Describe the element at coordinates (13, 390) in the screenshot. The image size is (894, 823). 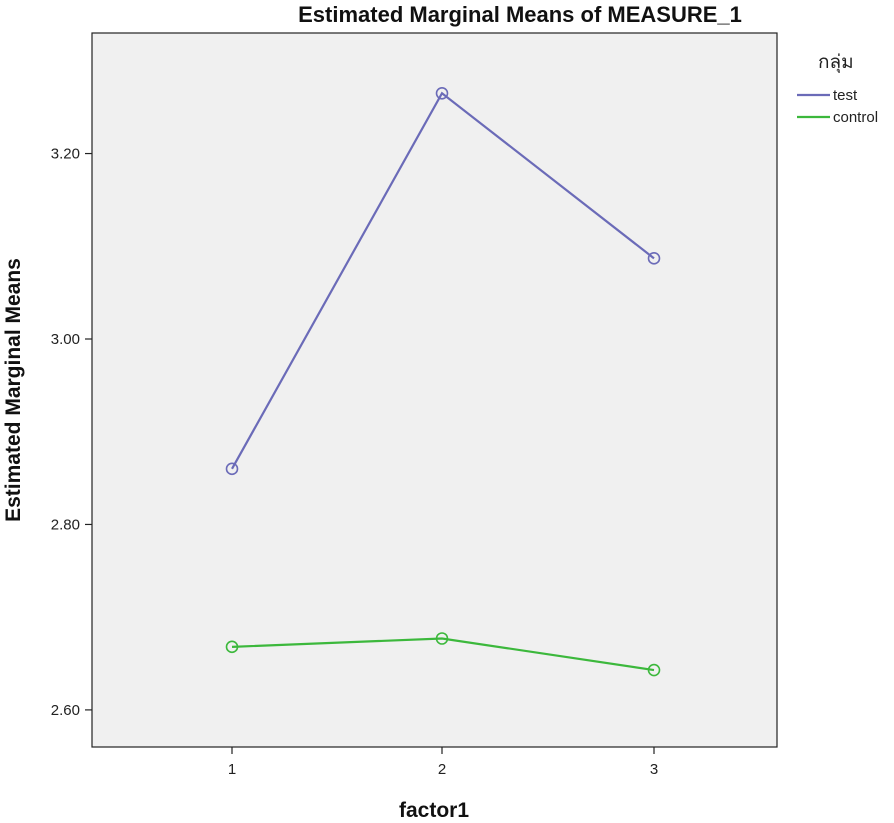
I see `y-axis-title: Estimated Marginal Means` at that location.